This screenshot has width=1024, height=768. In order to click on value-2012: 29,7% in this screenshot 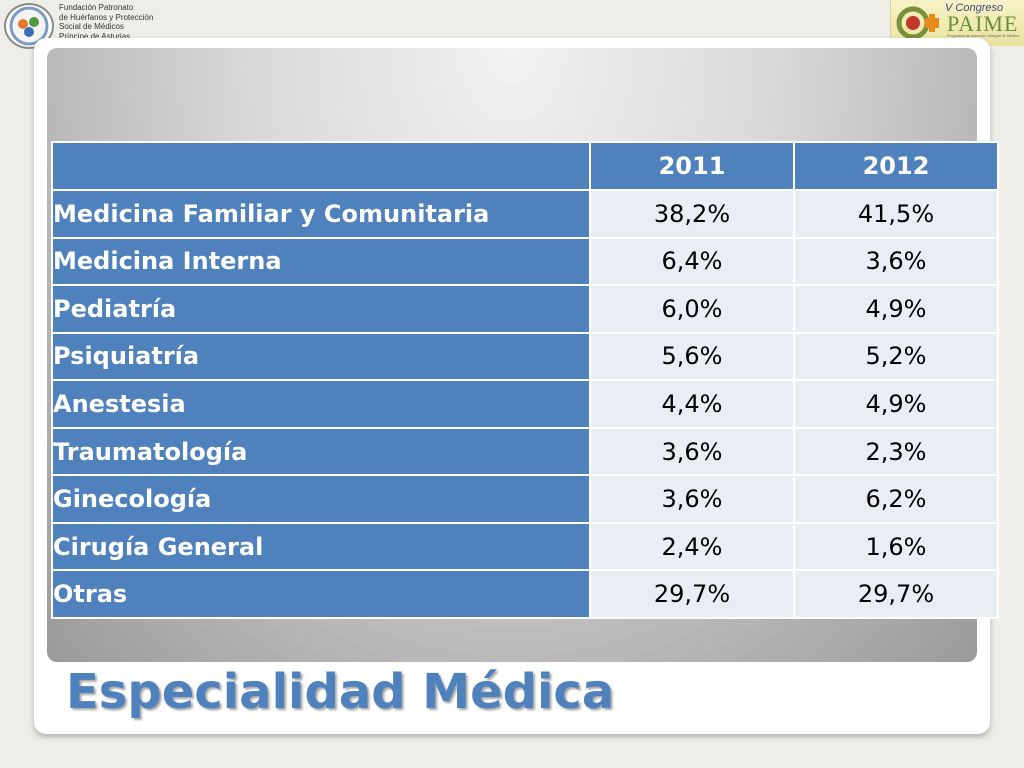, I will do `click(896, 594)`.